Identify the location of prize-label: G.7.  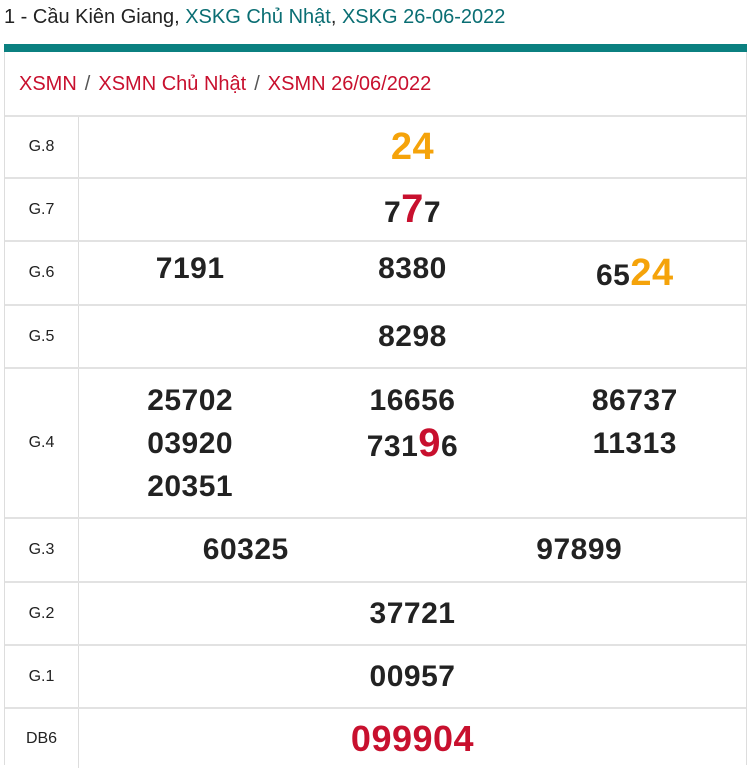
(42, 209).